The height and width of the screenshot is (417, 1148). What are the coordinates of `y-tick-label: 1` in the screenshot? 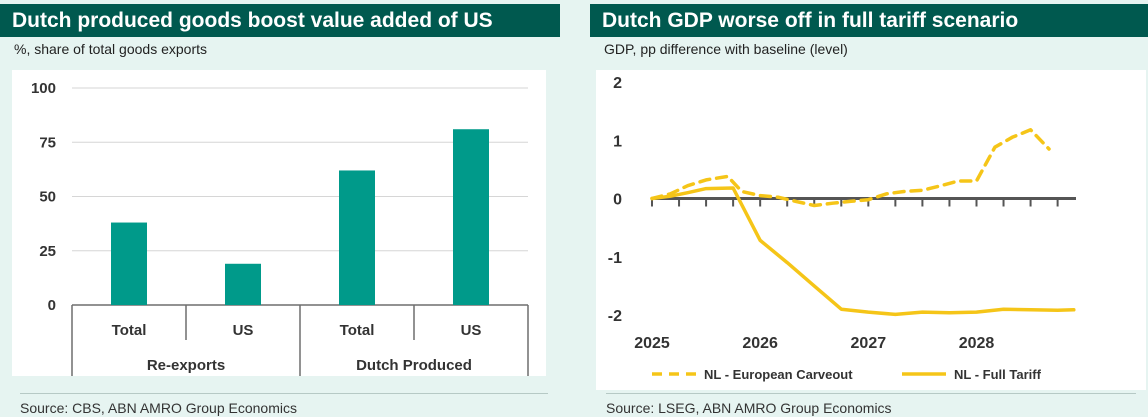 It's located at (617, 141).